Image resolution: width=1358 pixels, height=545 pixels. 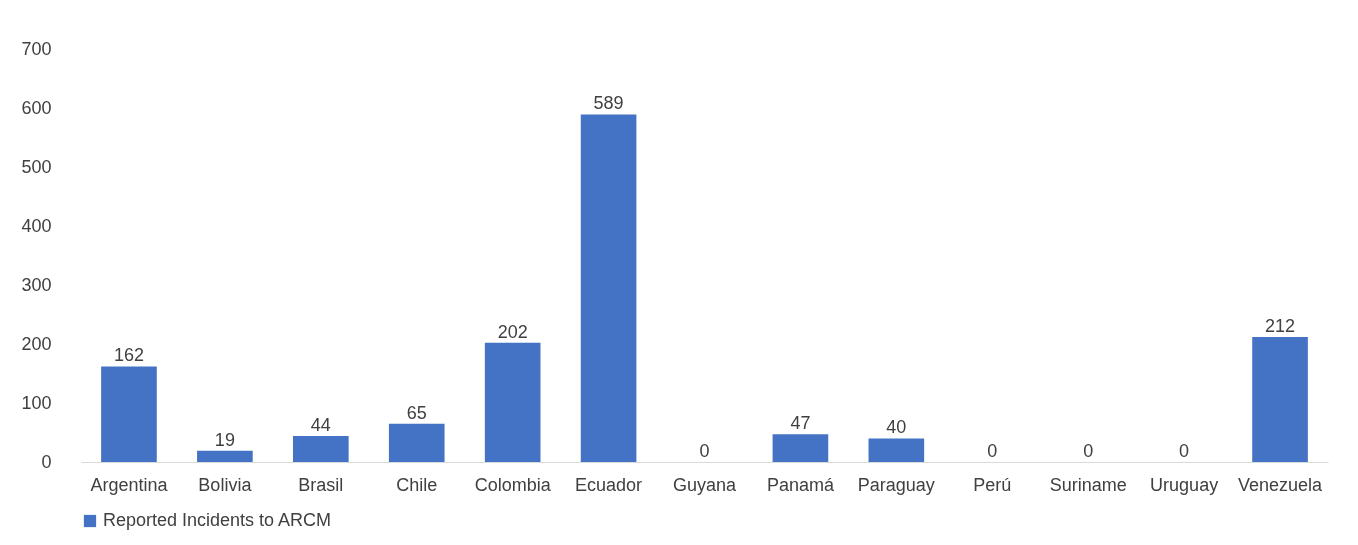 I want to click on y-tick-label: 400, so click(x=36, y=225).